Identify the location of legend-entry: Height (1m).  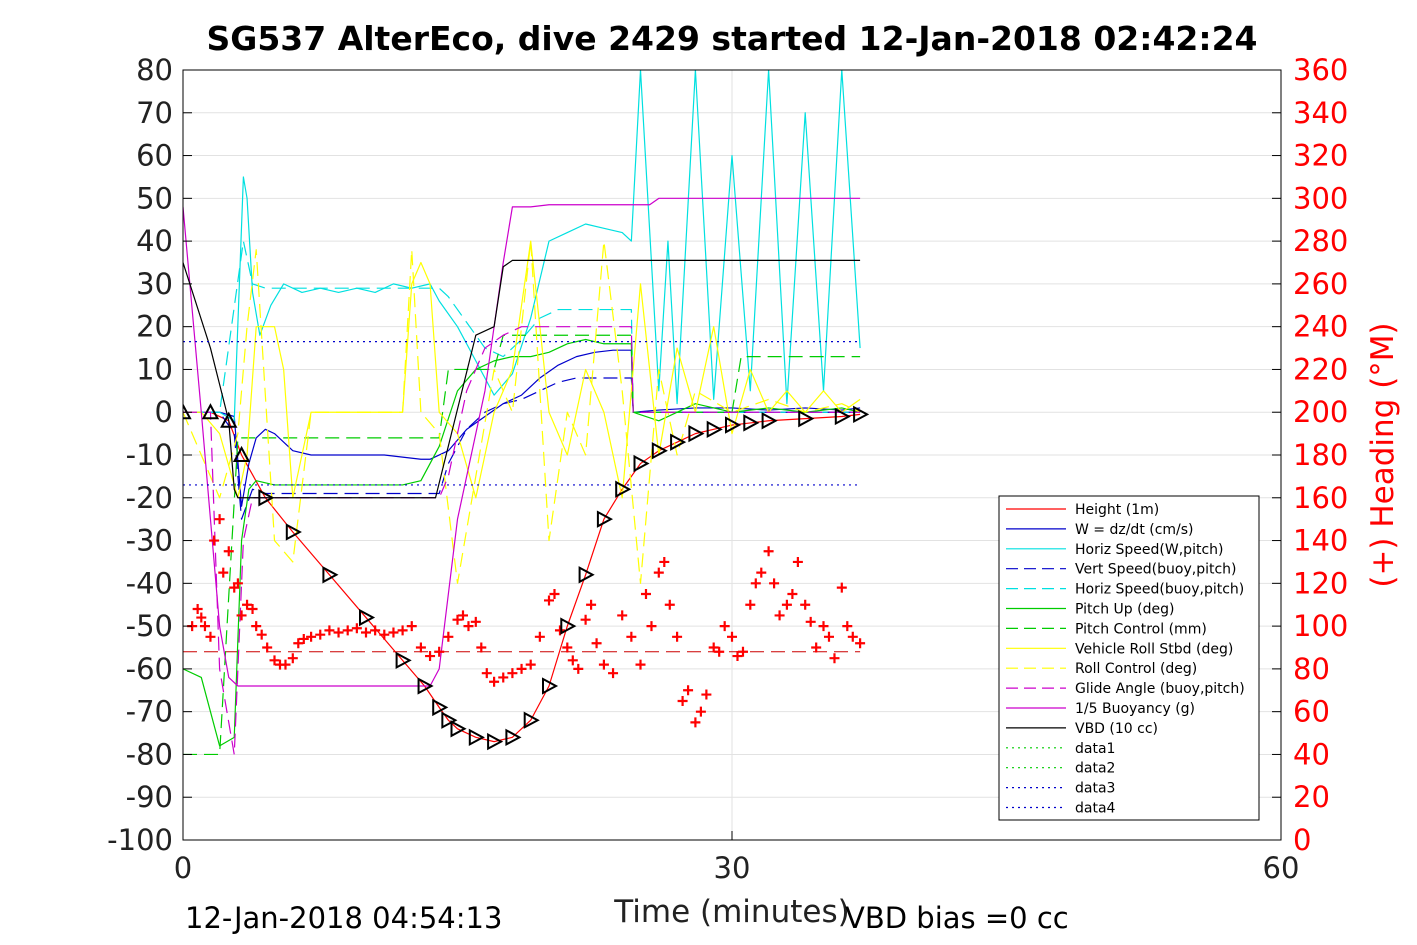
(1117, 510).